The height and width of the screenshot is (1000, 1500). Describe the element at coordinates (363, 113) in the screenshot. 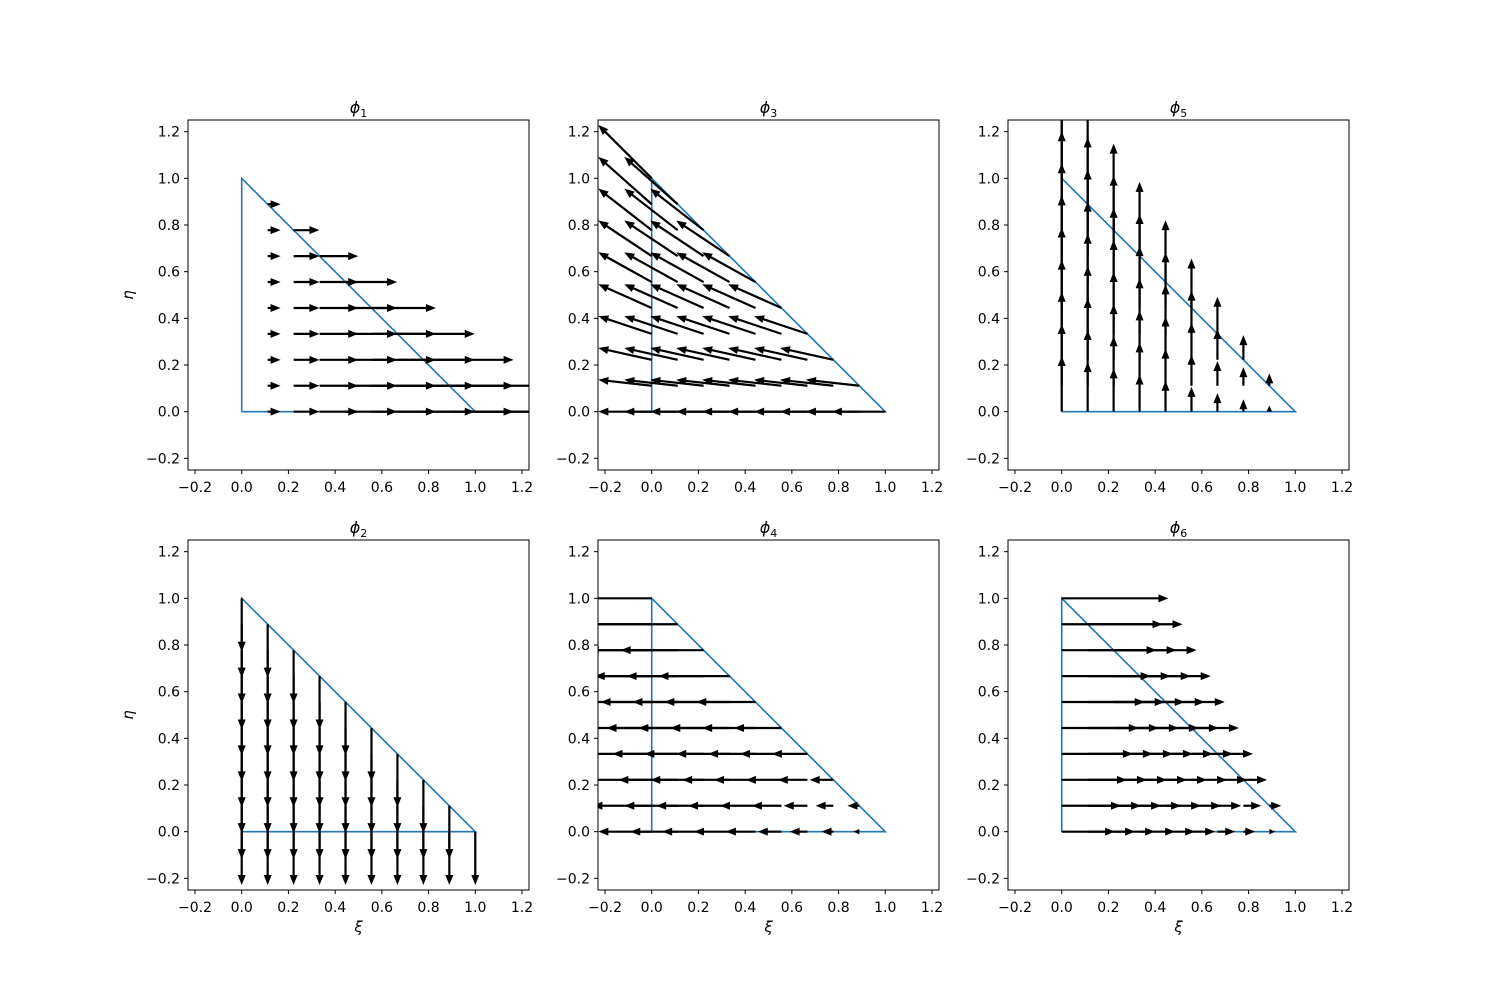

I see `title-subscript: 1` at that location.